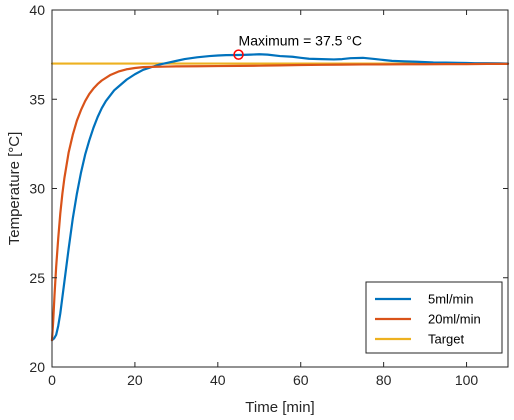  I want to click on annotation-layer: Maximum = 37.5 °C, so click(297, 46).